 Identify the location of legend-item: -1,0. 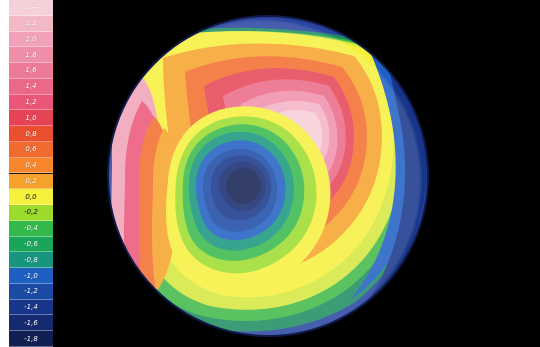
(31, 276).